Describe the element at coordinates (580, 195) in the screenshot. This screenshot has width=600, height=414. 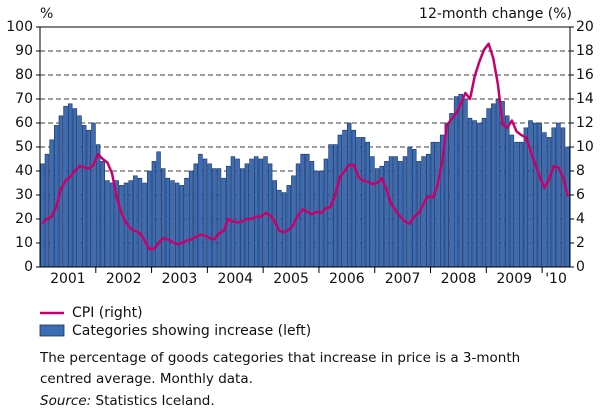
I see `y2-tick-label: 6` at that location.